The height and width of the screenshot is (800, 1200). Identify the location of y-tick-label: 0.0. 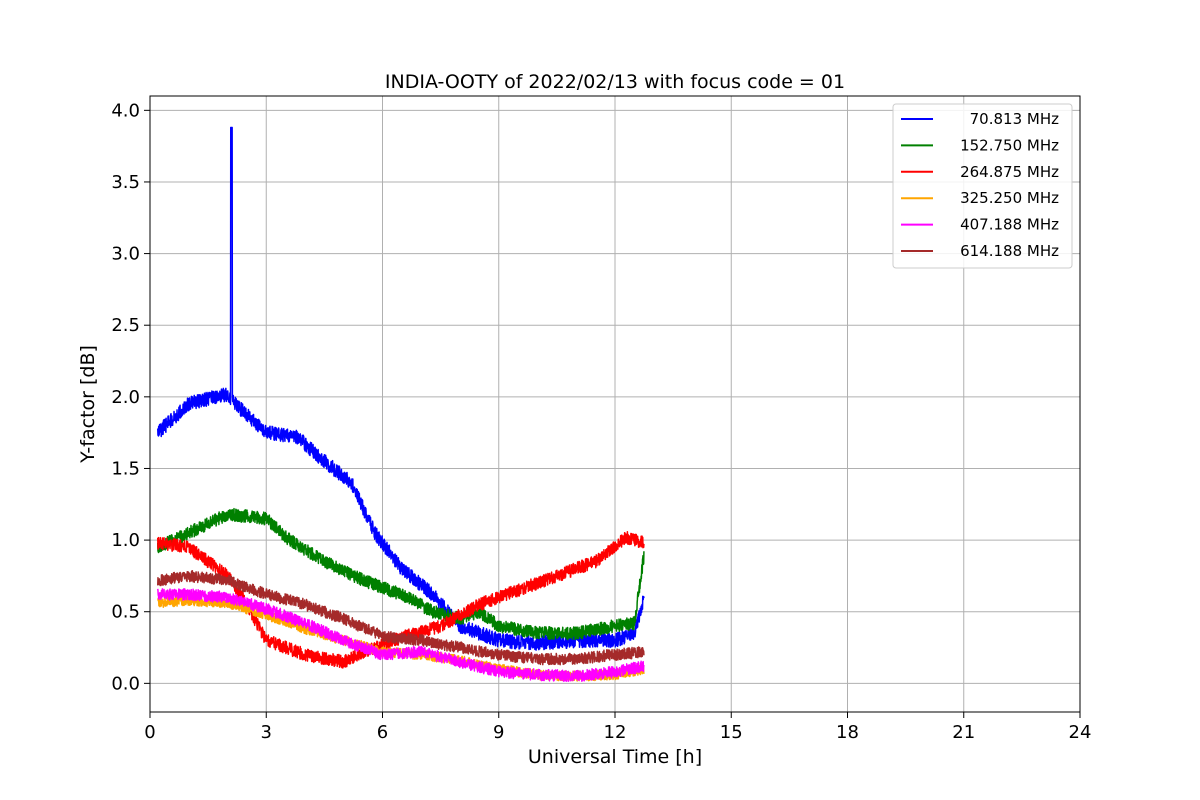
(125, 683).